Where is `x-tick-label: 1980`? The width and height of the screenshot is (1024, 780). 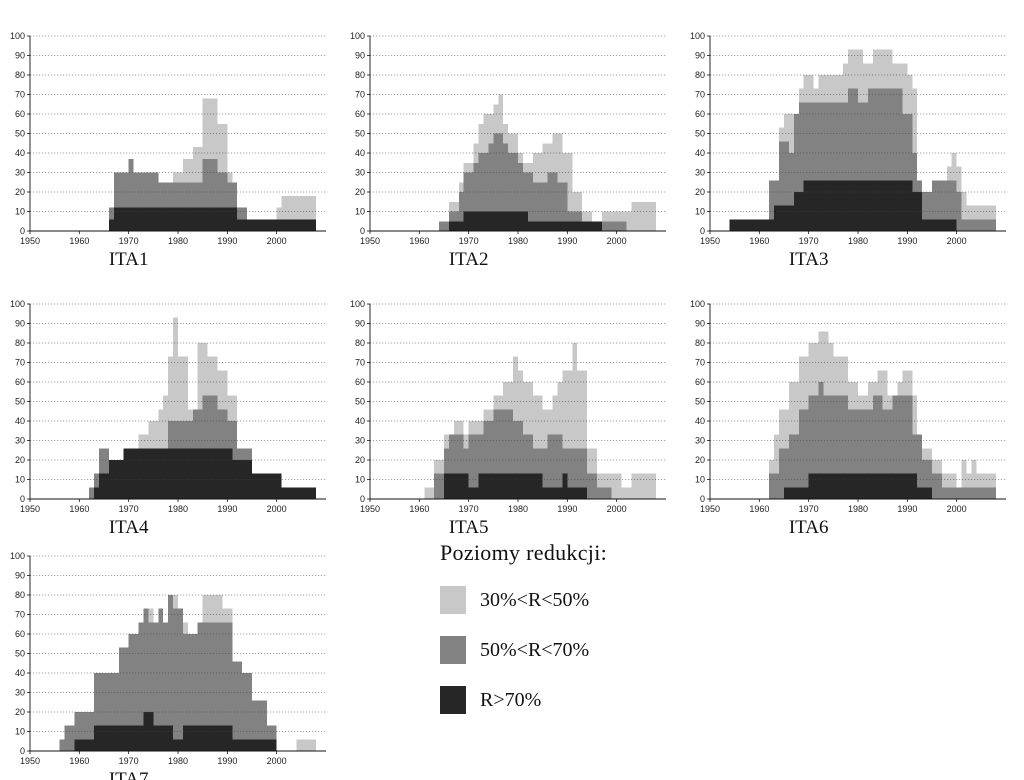 x-tick-label: 1980 is located at coordinates (858, 241).